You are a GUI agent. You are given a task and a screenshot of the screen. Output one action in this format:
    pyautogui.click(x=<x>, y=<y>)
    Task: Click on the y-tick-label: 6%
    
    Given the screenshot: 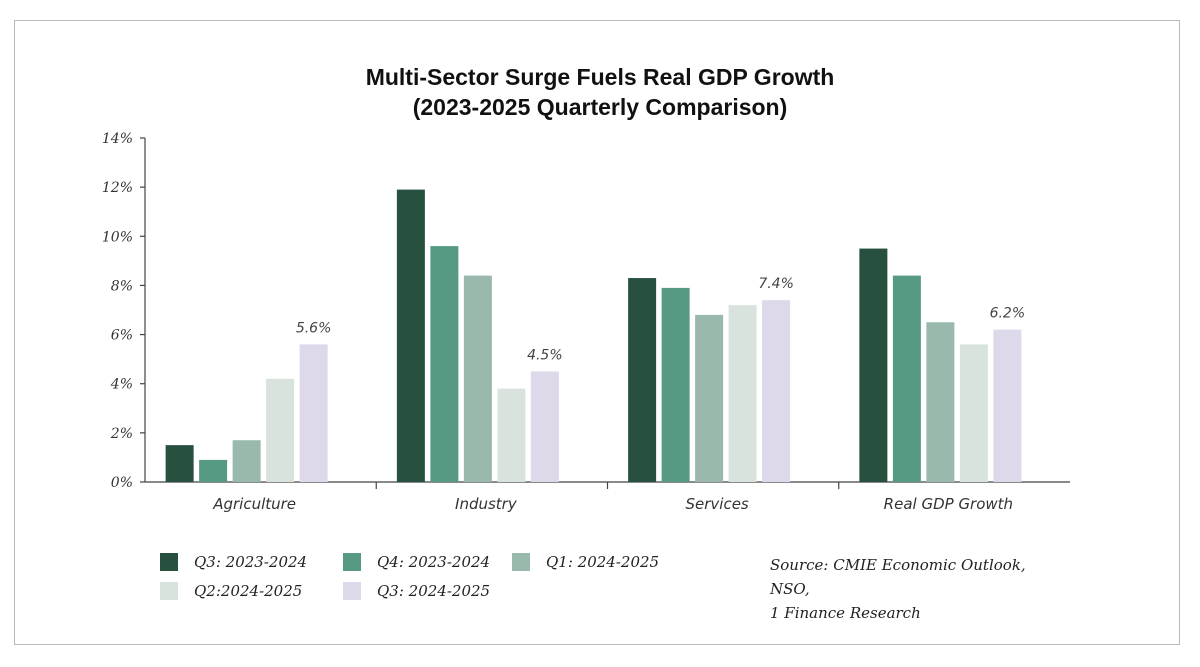 What is the action you would take?
    pyautogui.click(x=122, y=336)
    